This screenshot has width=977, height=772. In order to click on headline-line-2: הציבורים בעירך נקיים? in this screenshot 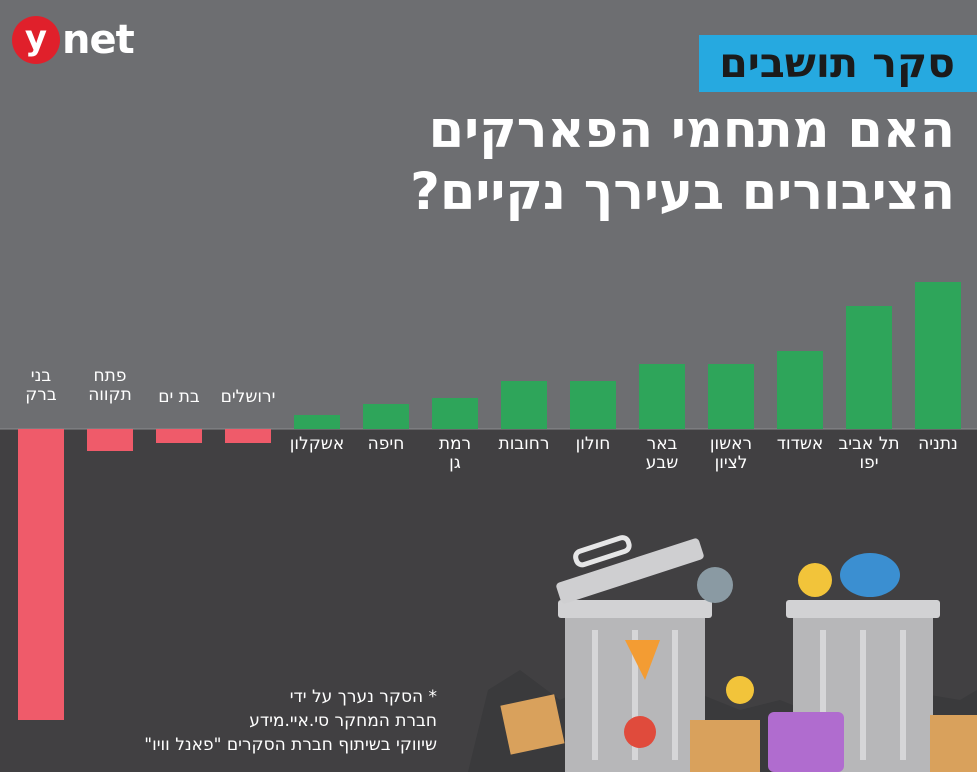, I will do `click(682, 192)`.